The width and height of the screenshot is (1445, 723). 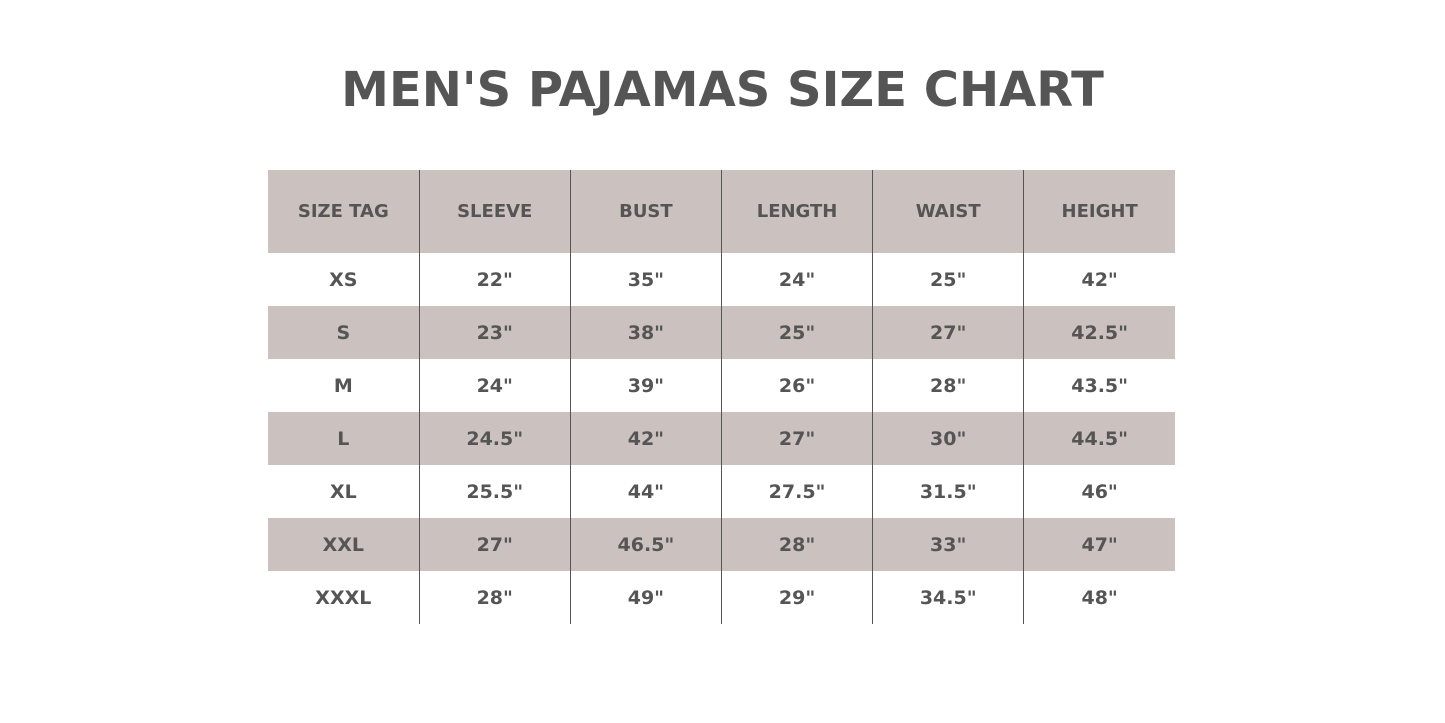 I want to click on measurement-cell: 31.5", so click(x=948, y=491).